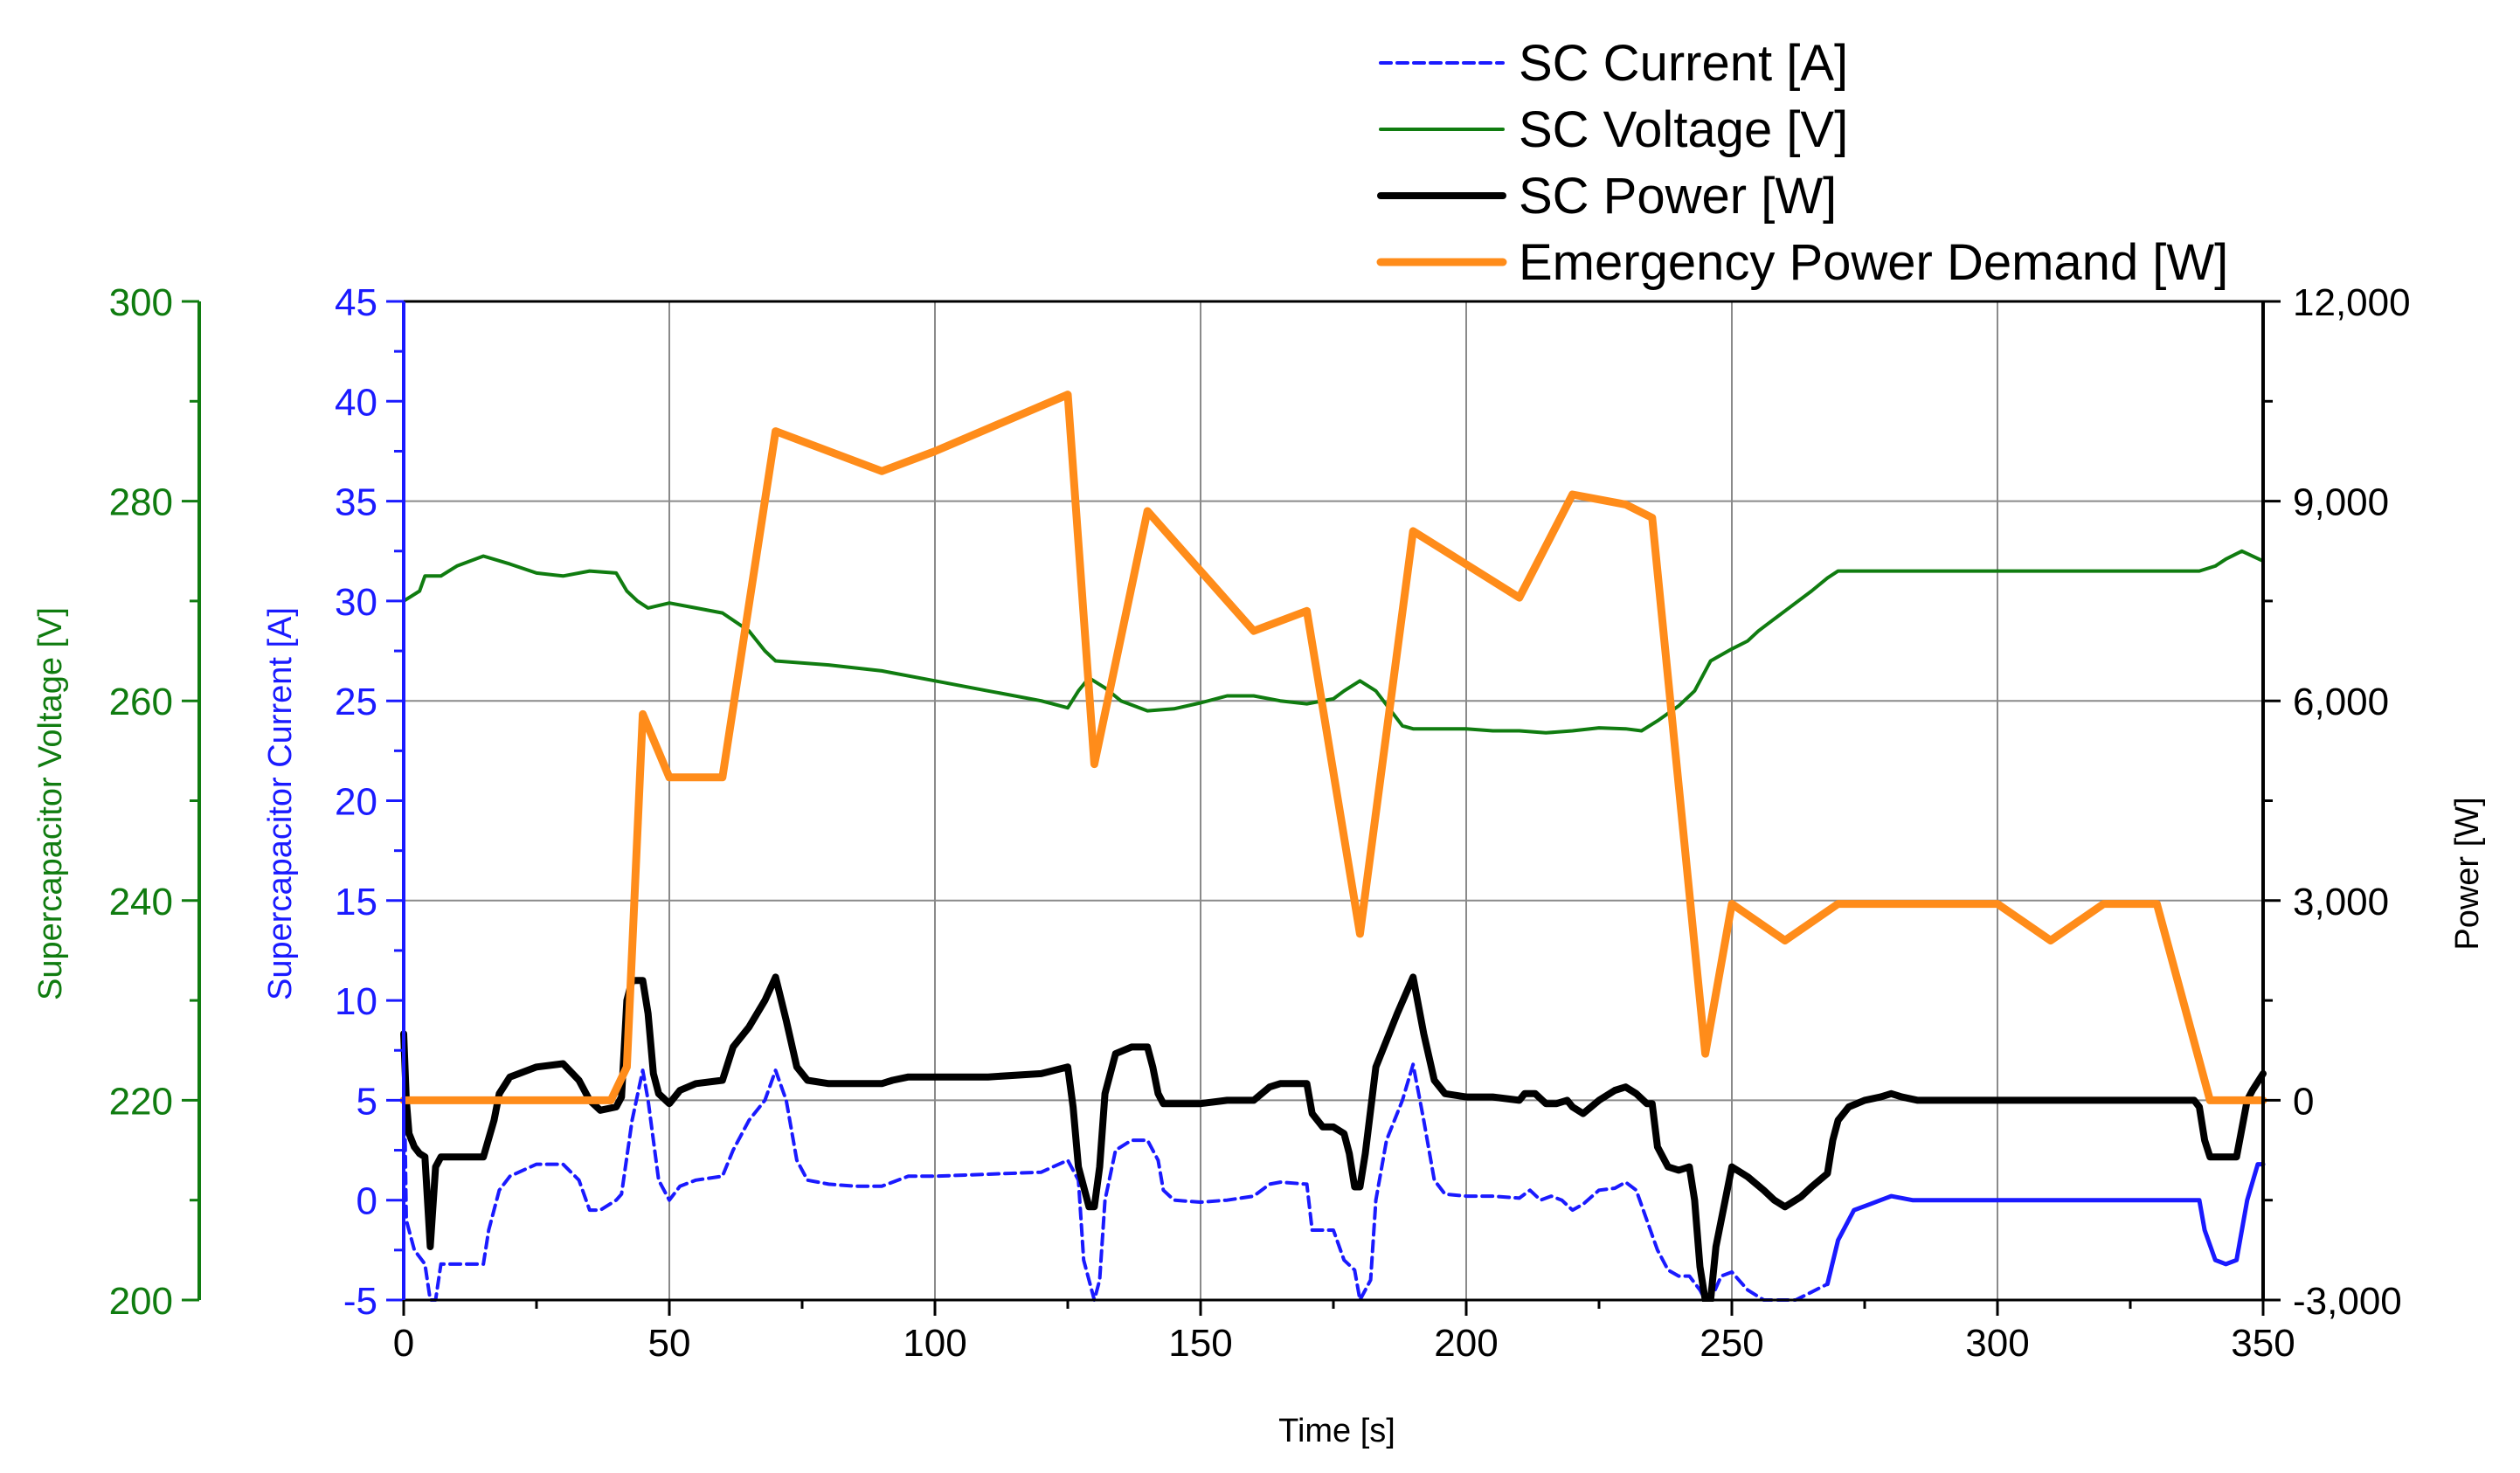 This screenshot has width=2520, height=1473. What do you see at coordinates (2341, 902) in the screenshot?
I see `power-tick-label: 3,000` at bounding box center [2341, 902].